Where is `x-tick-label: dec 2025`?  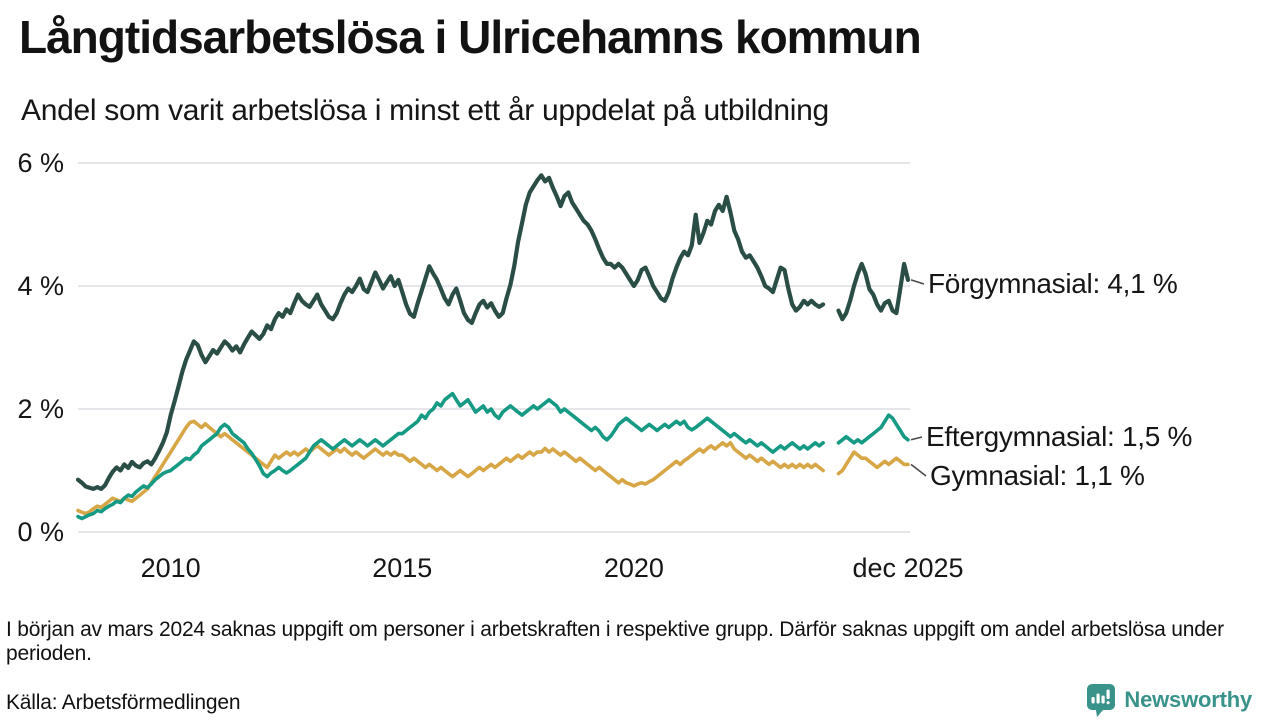
x-tick-label: dec 2025 is located at coordinates (907, 568).